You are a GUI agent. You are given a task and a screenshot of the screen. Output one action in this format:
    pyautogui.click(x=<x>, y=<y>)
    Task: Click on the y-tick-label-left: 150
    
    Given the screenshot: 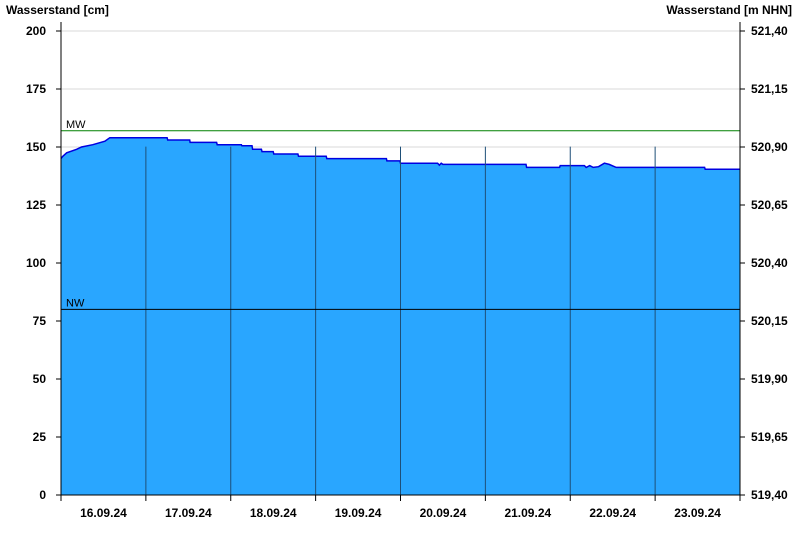 What is the action you would take?
    pyautogui.click(x=36, y=147)
    